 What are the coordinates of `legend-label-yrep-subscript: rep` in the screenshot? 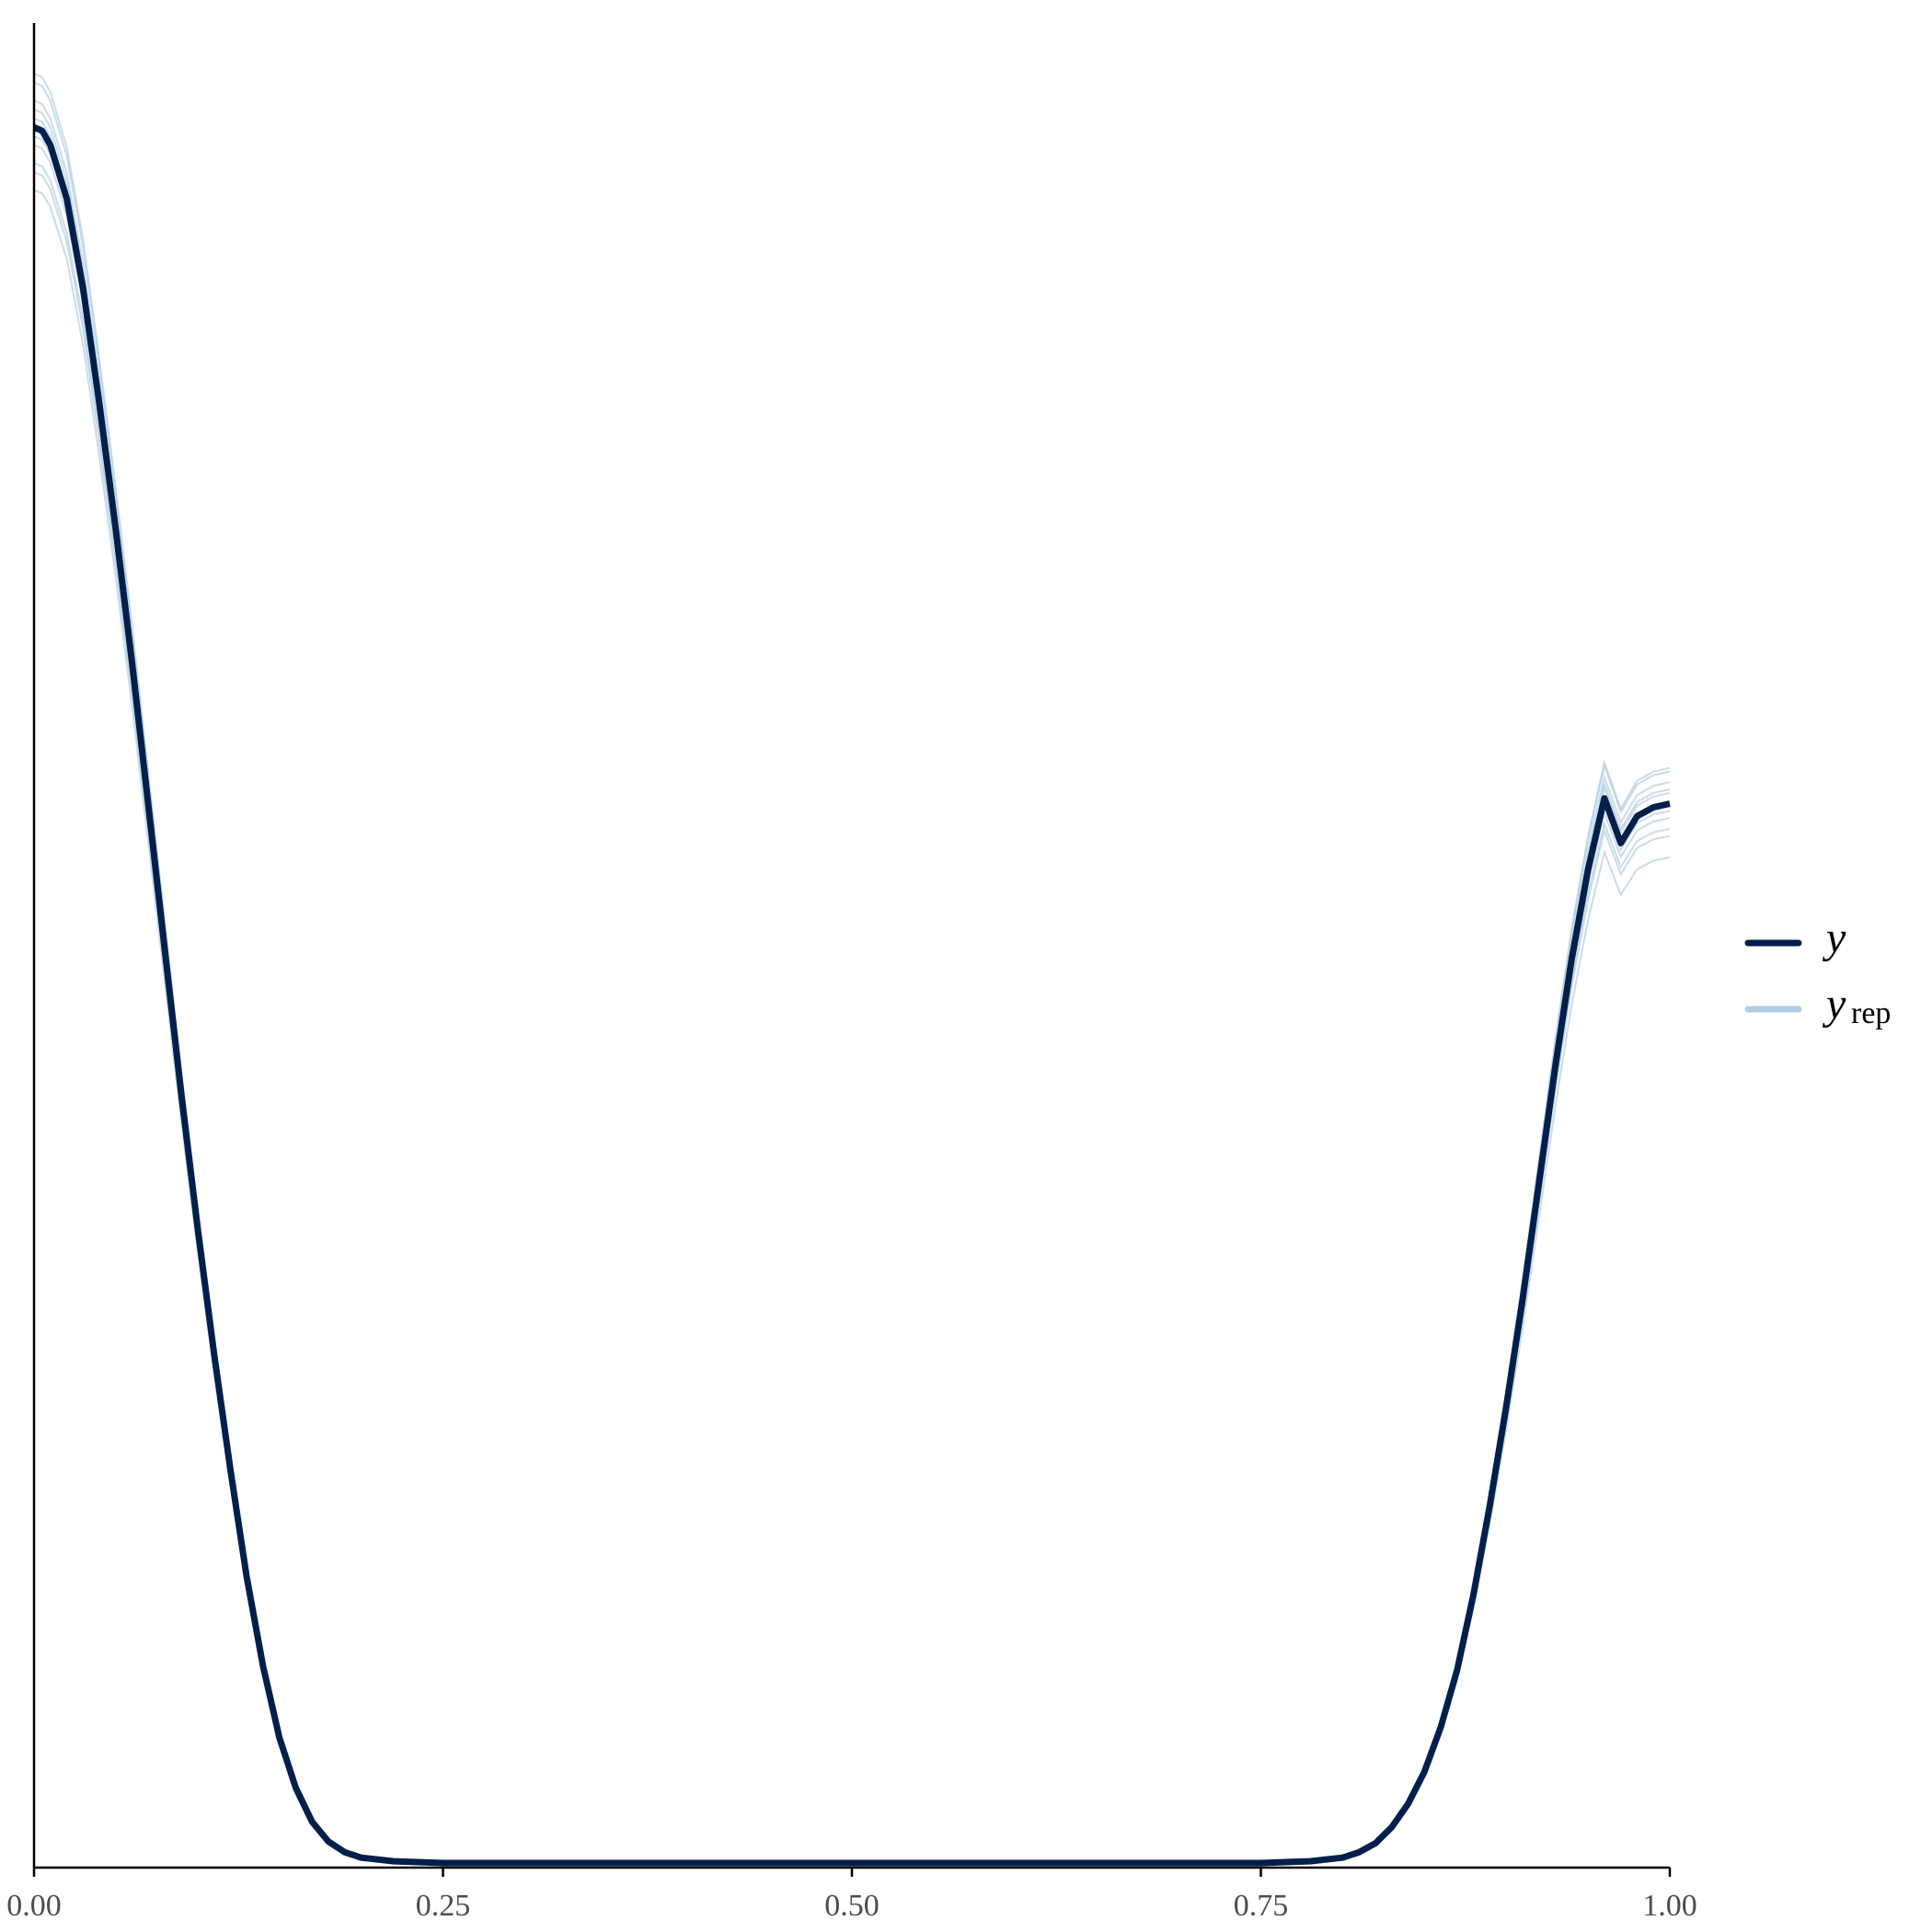 It's located at (1871, 1013).